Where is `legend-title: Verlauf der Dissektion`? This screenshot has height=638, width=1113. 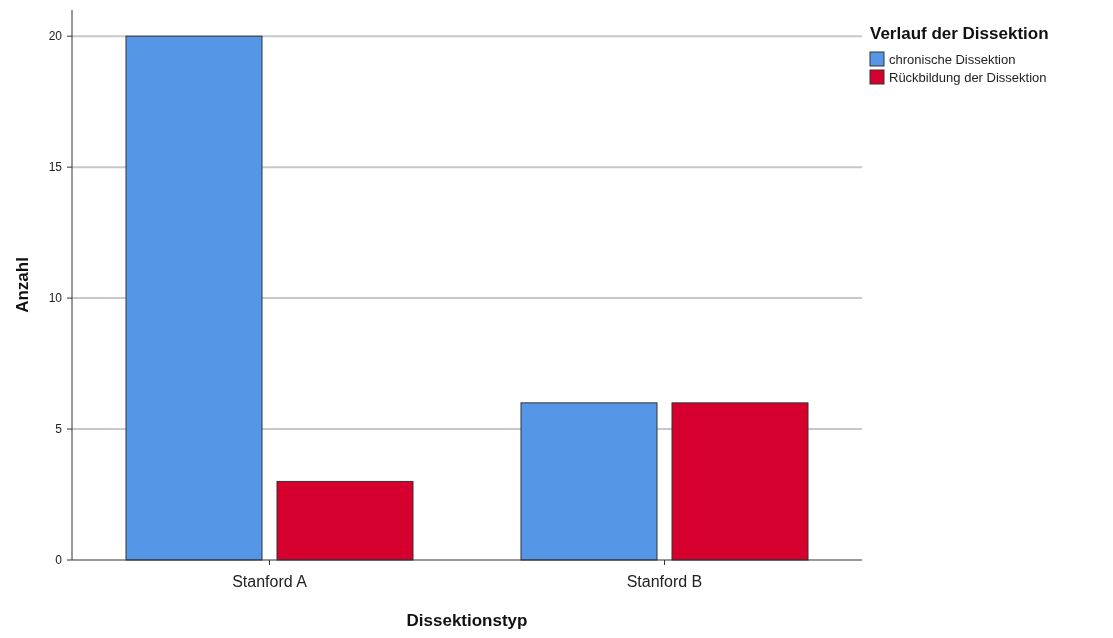 legend-title: Verlauf der Dissektion is located at coordinates (959, 33).